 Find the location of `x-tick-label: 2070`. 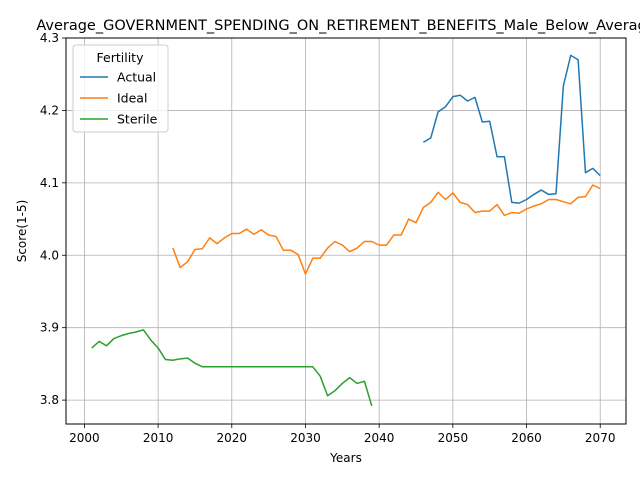

x-tick-label: 2070 is located at coordinates (600, 438).